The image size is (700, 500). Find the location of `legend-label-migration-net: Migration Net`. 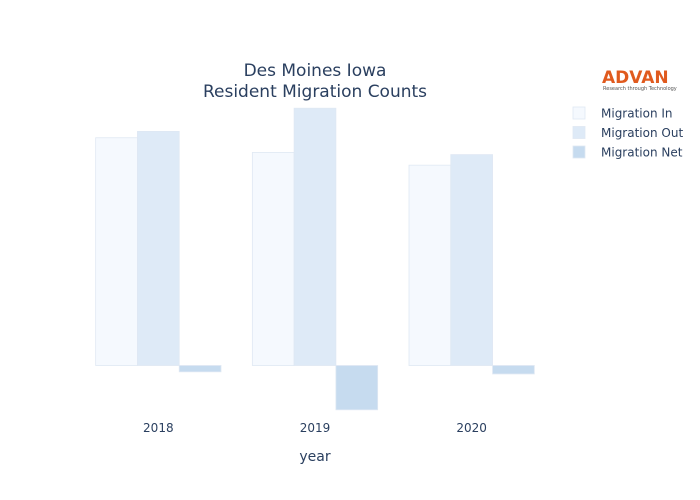

legend-label-migration-net: Migration Net is located at coordinates (642, 153).